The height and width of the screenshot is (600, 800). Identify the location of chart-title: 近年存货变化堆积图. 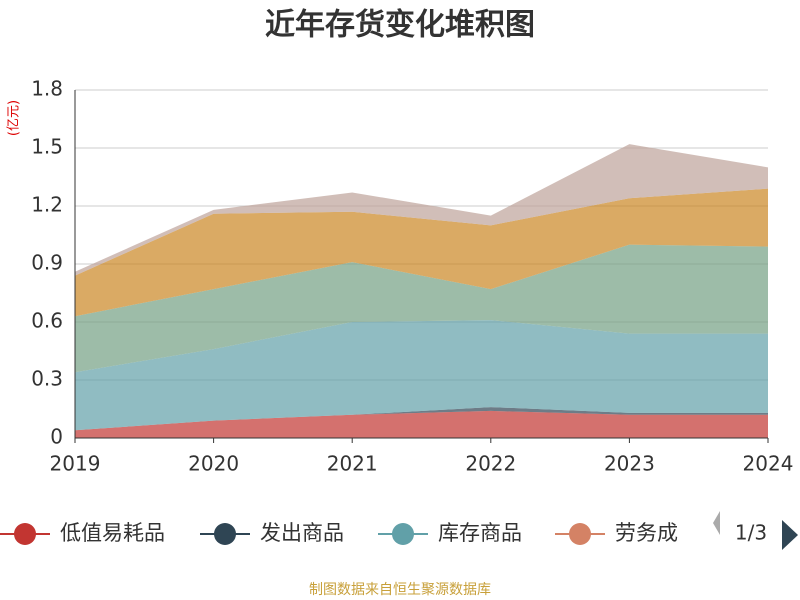
(400, 25).